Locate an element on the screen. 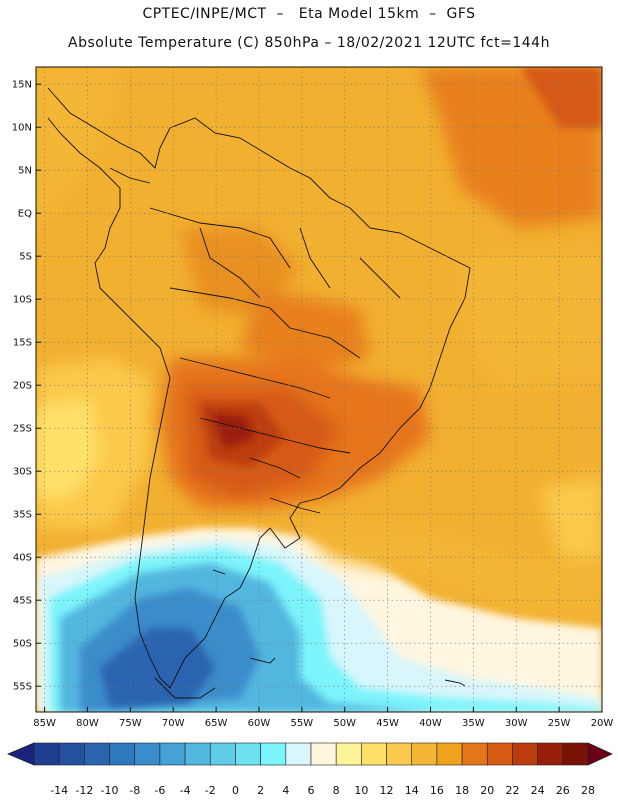 This screenshot has height=800, width=618. colorbar-label: 22 is located at coordinates (512, 790).